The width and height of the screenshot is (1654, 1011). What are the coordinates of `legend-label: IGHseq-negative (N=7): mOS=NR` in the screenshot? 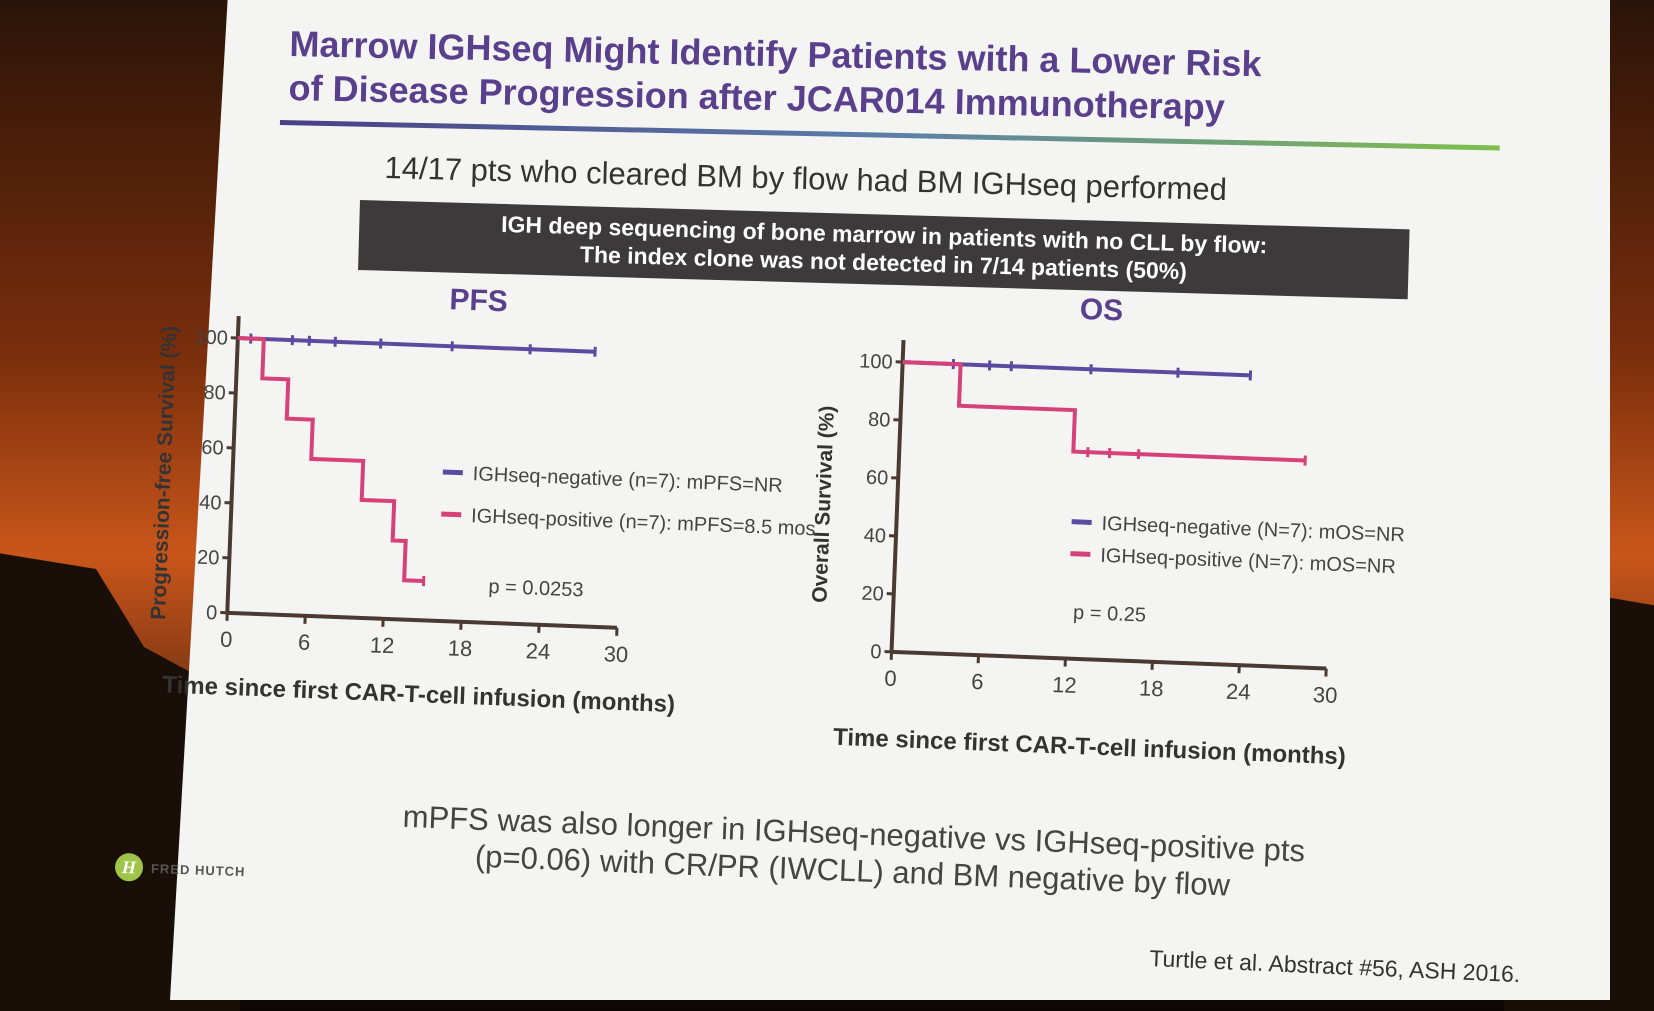 It's located at (1253, 530).